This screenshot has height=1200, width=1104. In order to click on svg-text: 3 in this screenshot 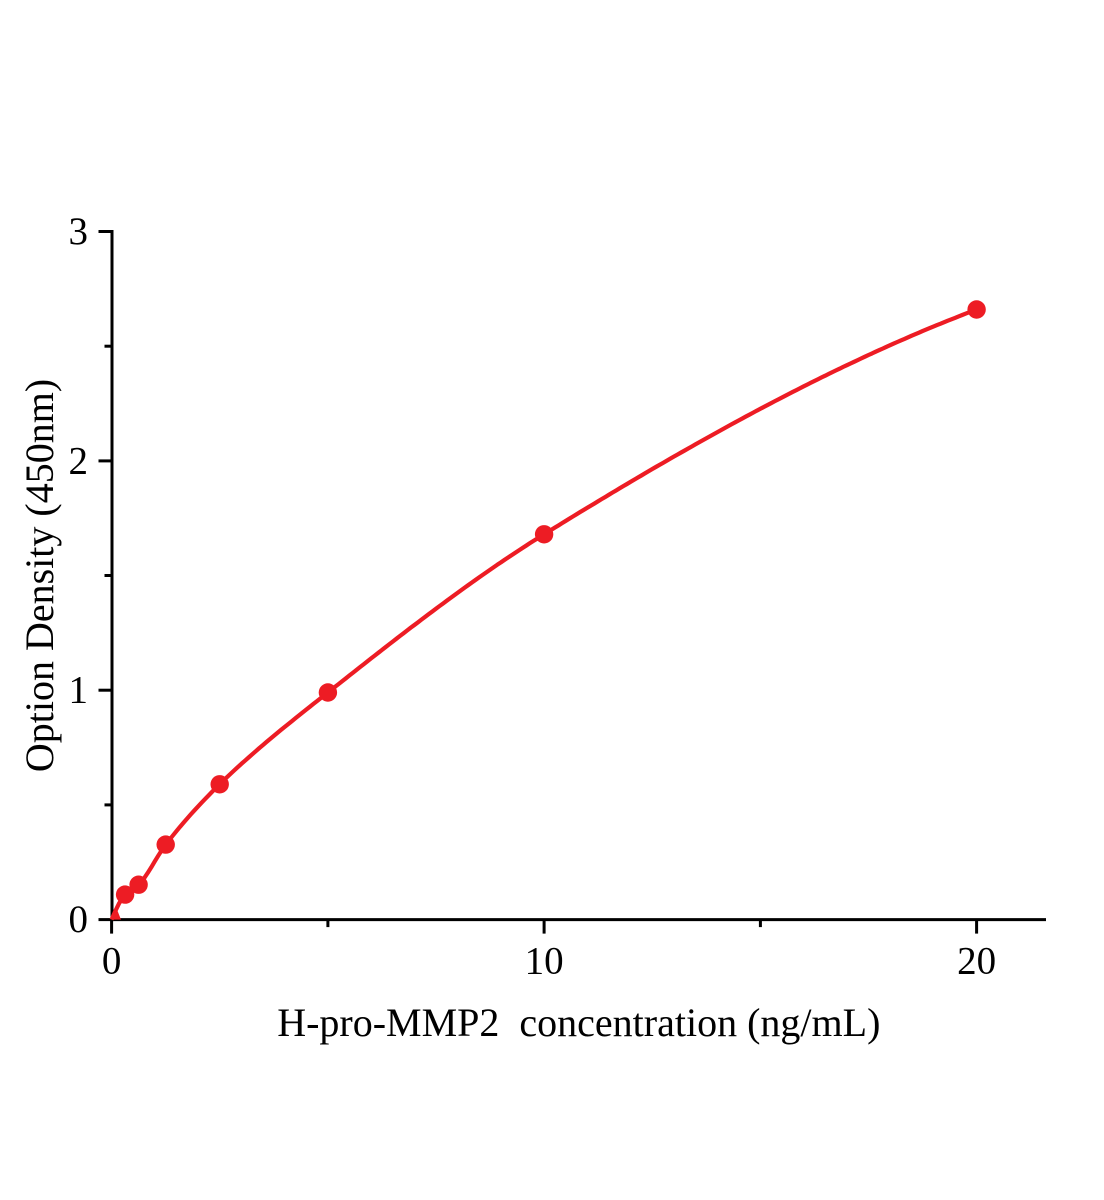, I will do `click(79, 231)`.